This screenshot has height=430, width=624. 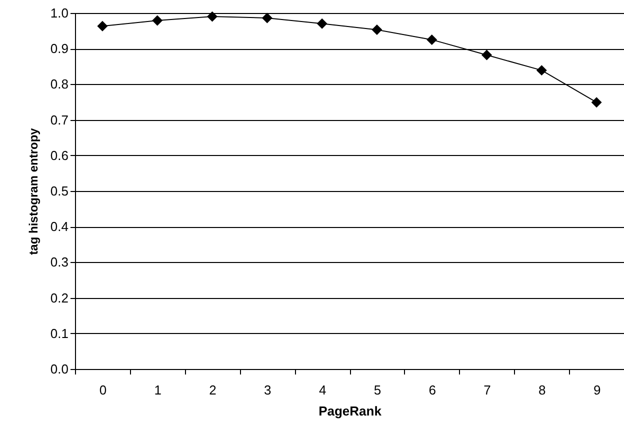 I want to click on x-tick-label: 4, so click(x=322, y=390).